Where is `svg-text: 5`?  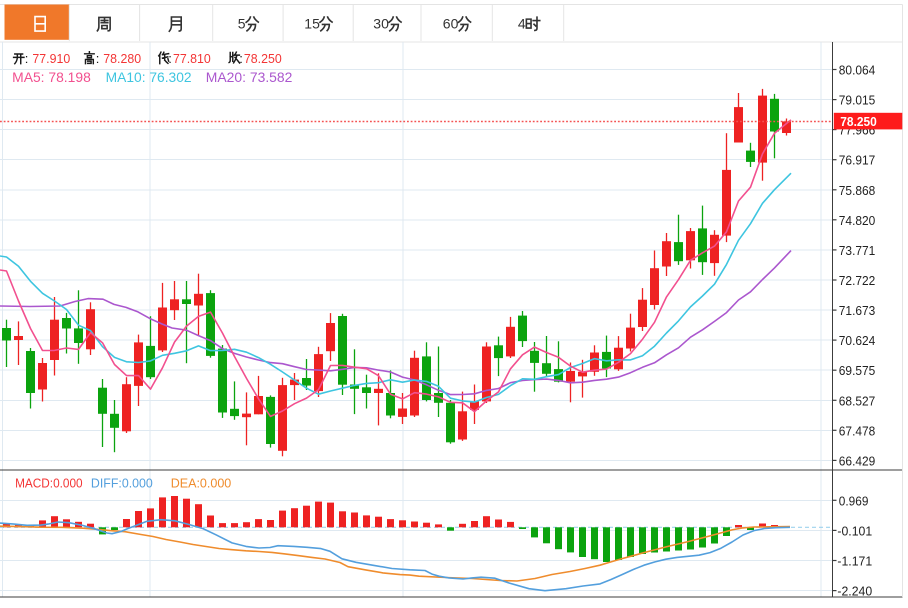 svg-text: 5 is located at coordinates (242, 24).